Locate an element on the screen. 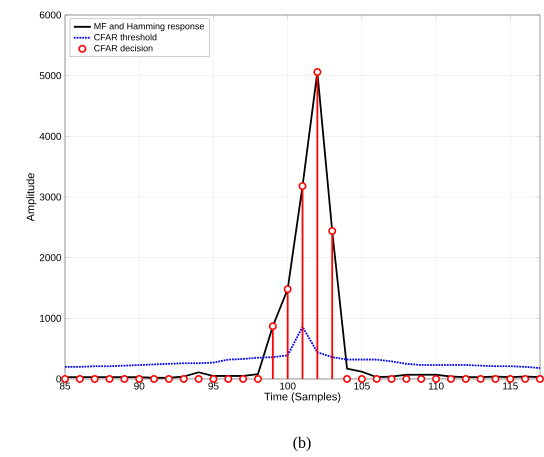  x-tick-label: 100 is located at coordinates (288, 386).